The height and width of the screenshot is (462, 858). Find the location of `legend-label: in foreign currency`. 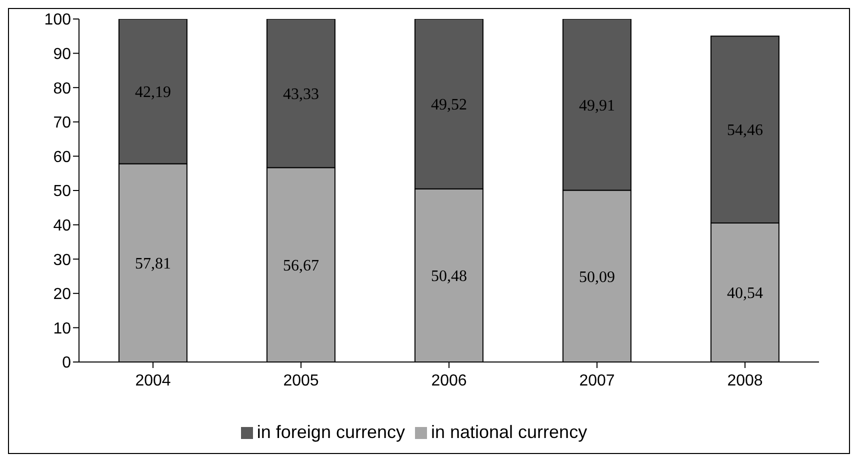

legend-label: in foreign currency is located at coordinates (330, 432).